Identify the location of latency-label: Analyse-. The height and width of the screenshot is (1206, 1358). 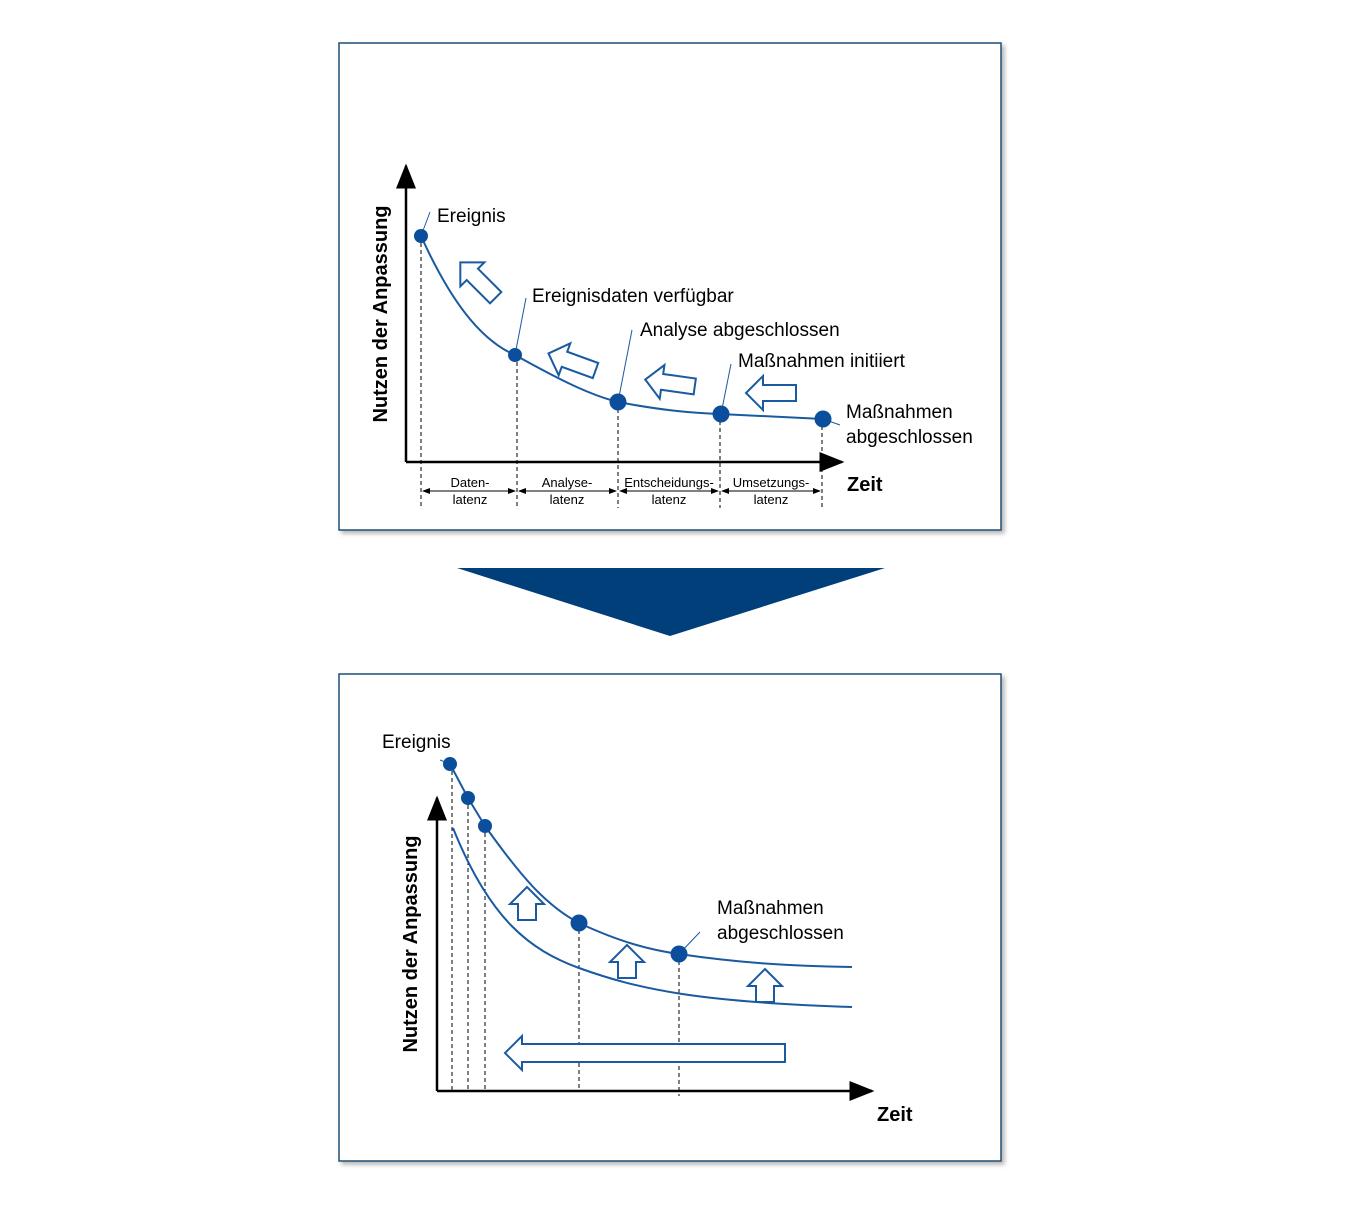
(567, 482).